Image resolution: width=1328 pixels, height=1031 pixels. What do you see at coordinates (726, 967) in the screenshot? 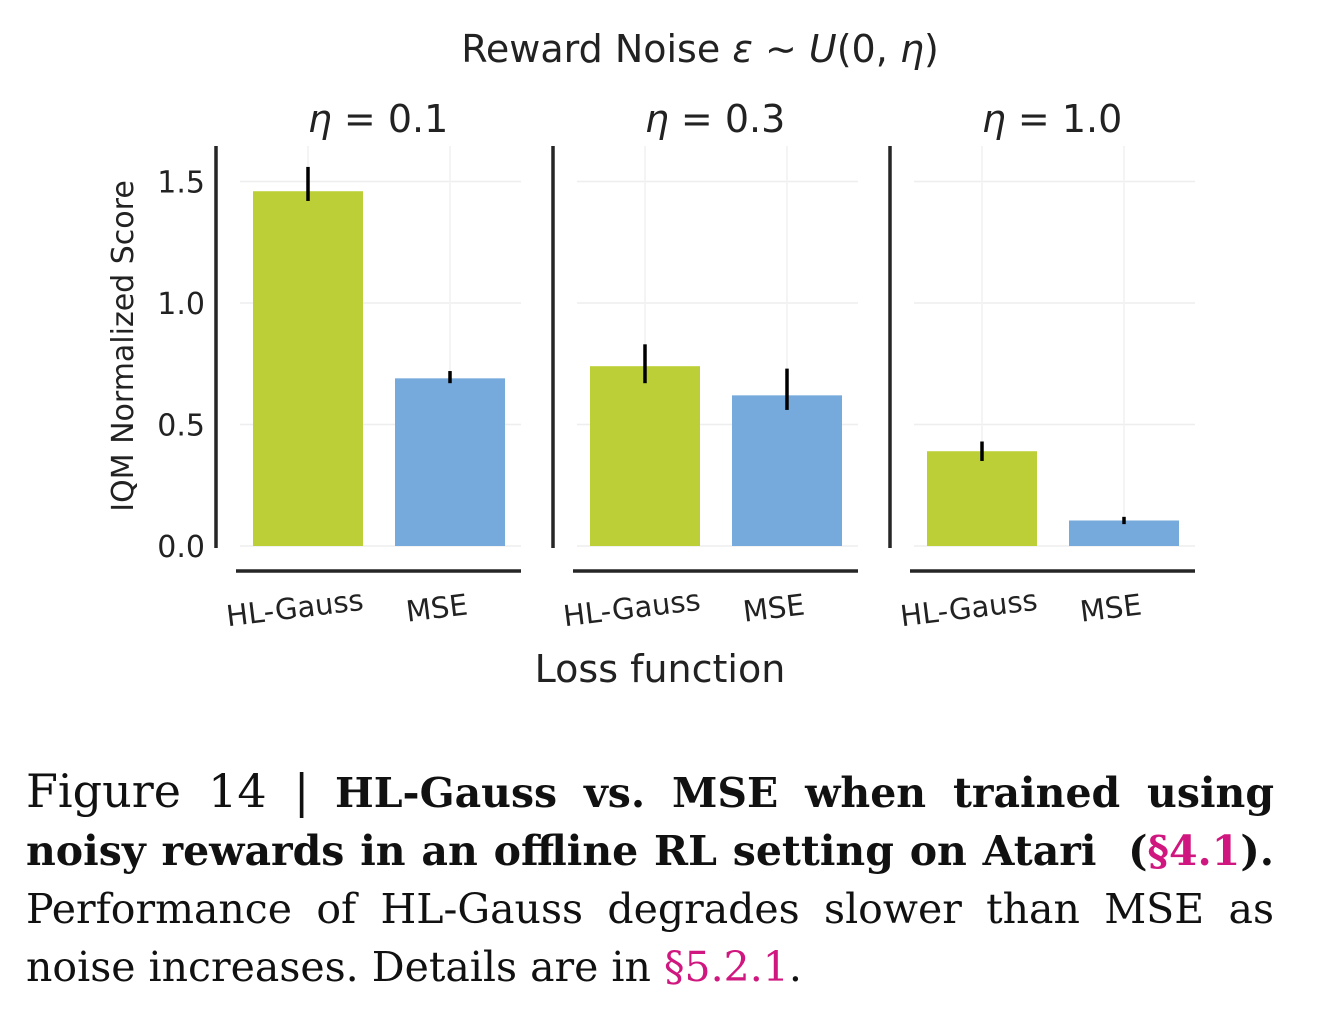
I see `section-link-5-2-1: §5.2.1` at bounding box center [726, 967].